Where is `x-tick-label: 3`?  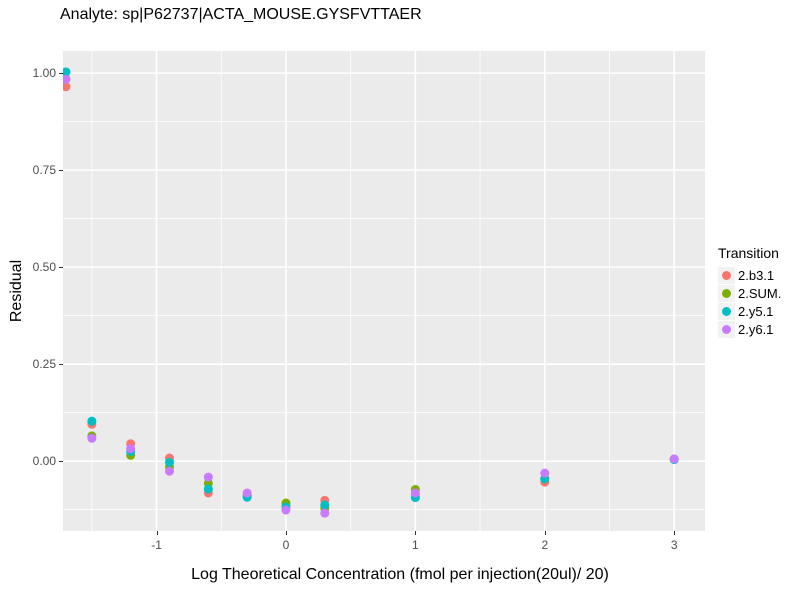
x-tick-label: 3 is located at coordinates (674, 545).